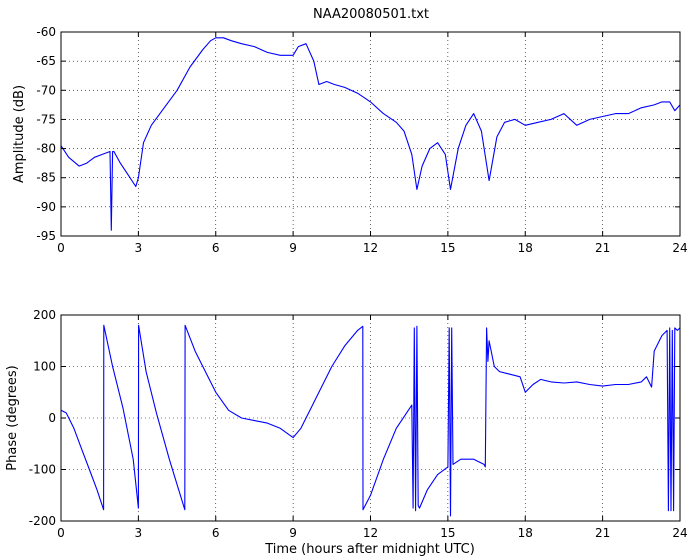  What do you see at coordinates (46, 178) in the screenshot?
I see `ytick-label: -85` at bounding box center [46, 178].